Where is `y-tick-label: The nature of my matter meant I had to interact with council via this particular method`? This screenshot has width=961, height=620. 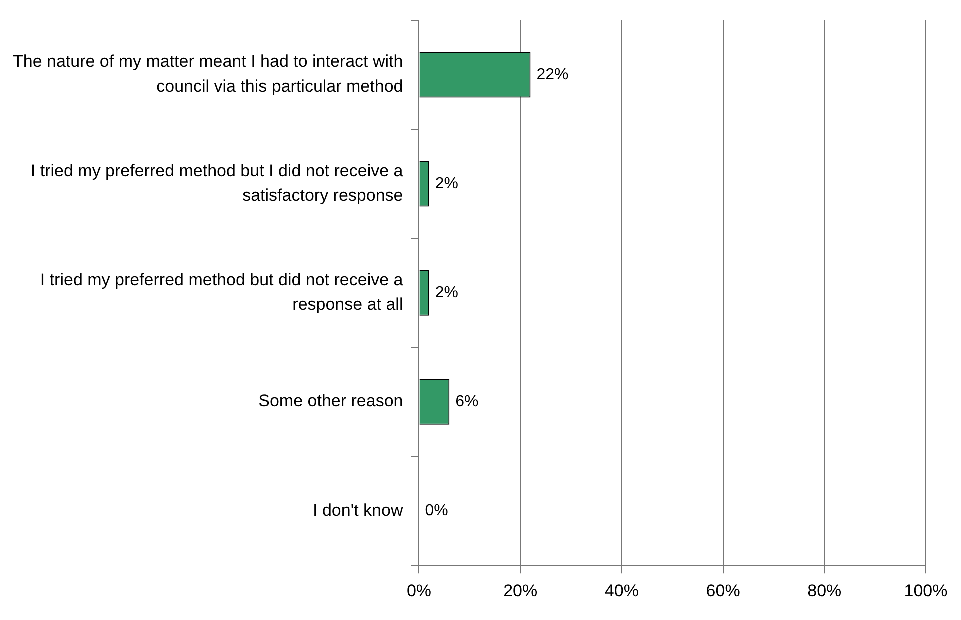
y-tick-label: The nature of my matter meant I had to interact with council via this particular method is located at coordinates (208, 74).